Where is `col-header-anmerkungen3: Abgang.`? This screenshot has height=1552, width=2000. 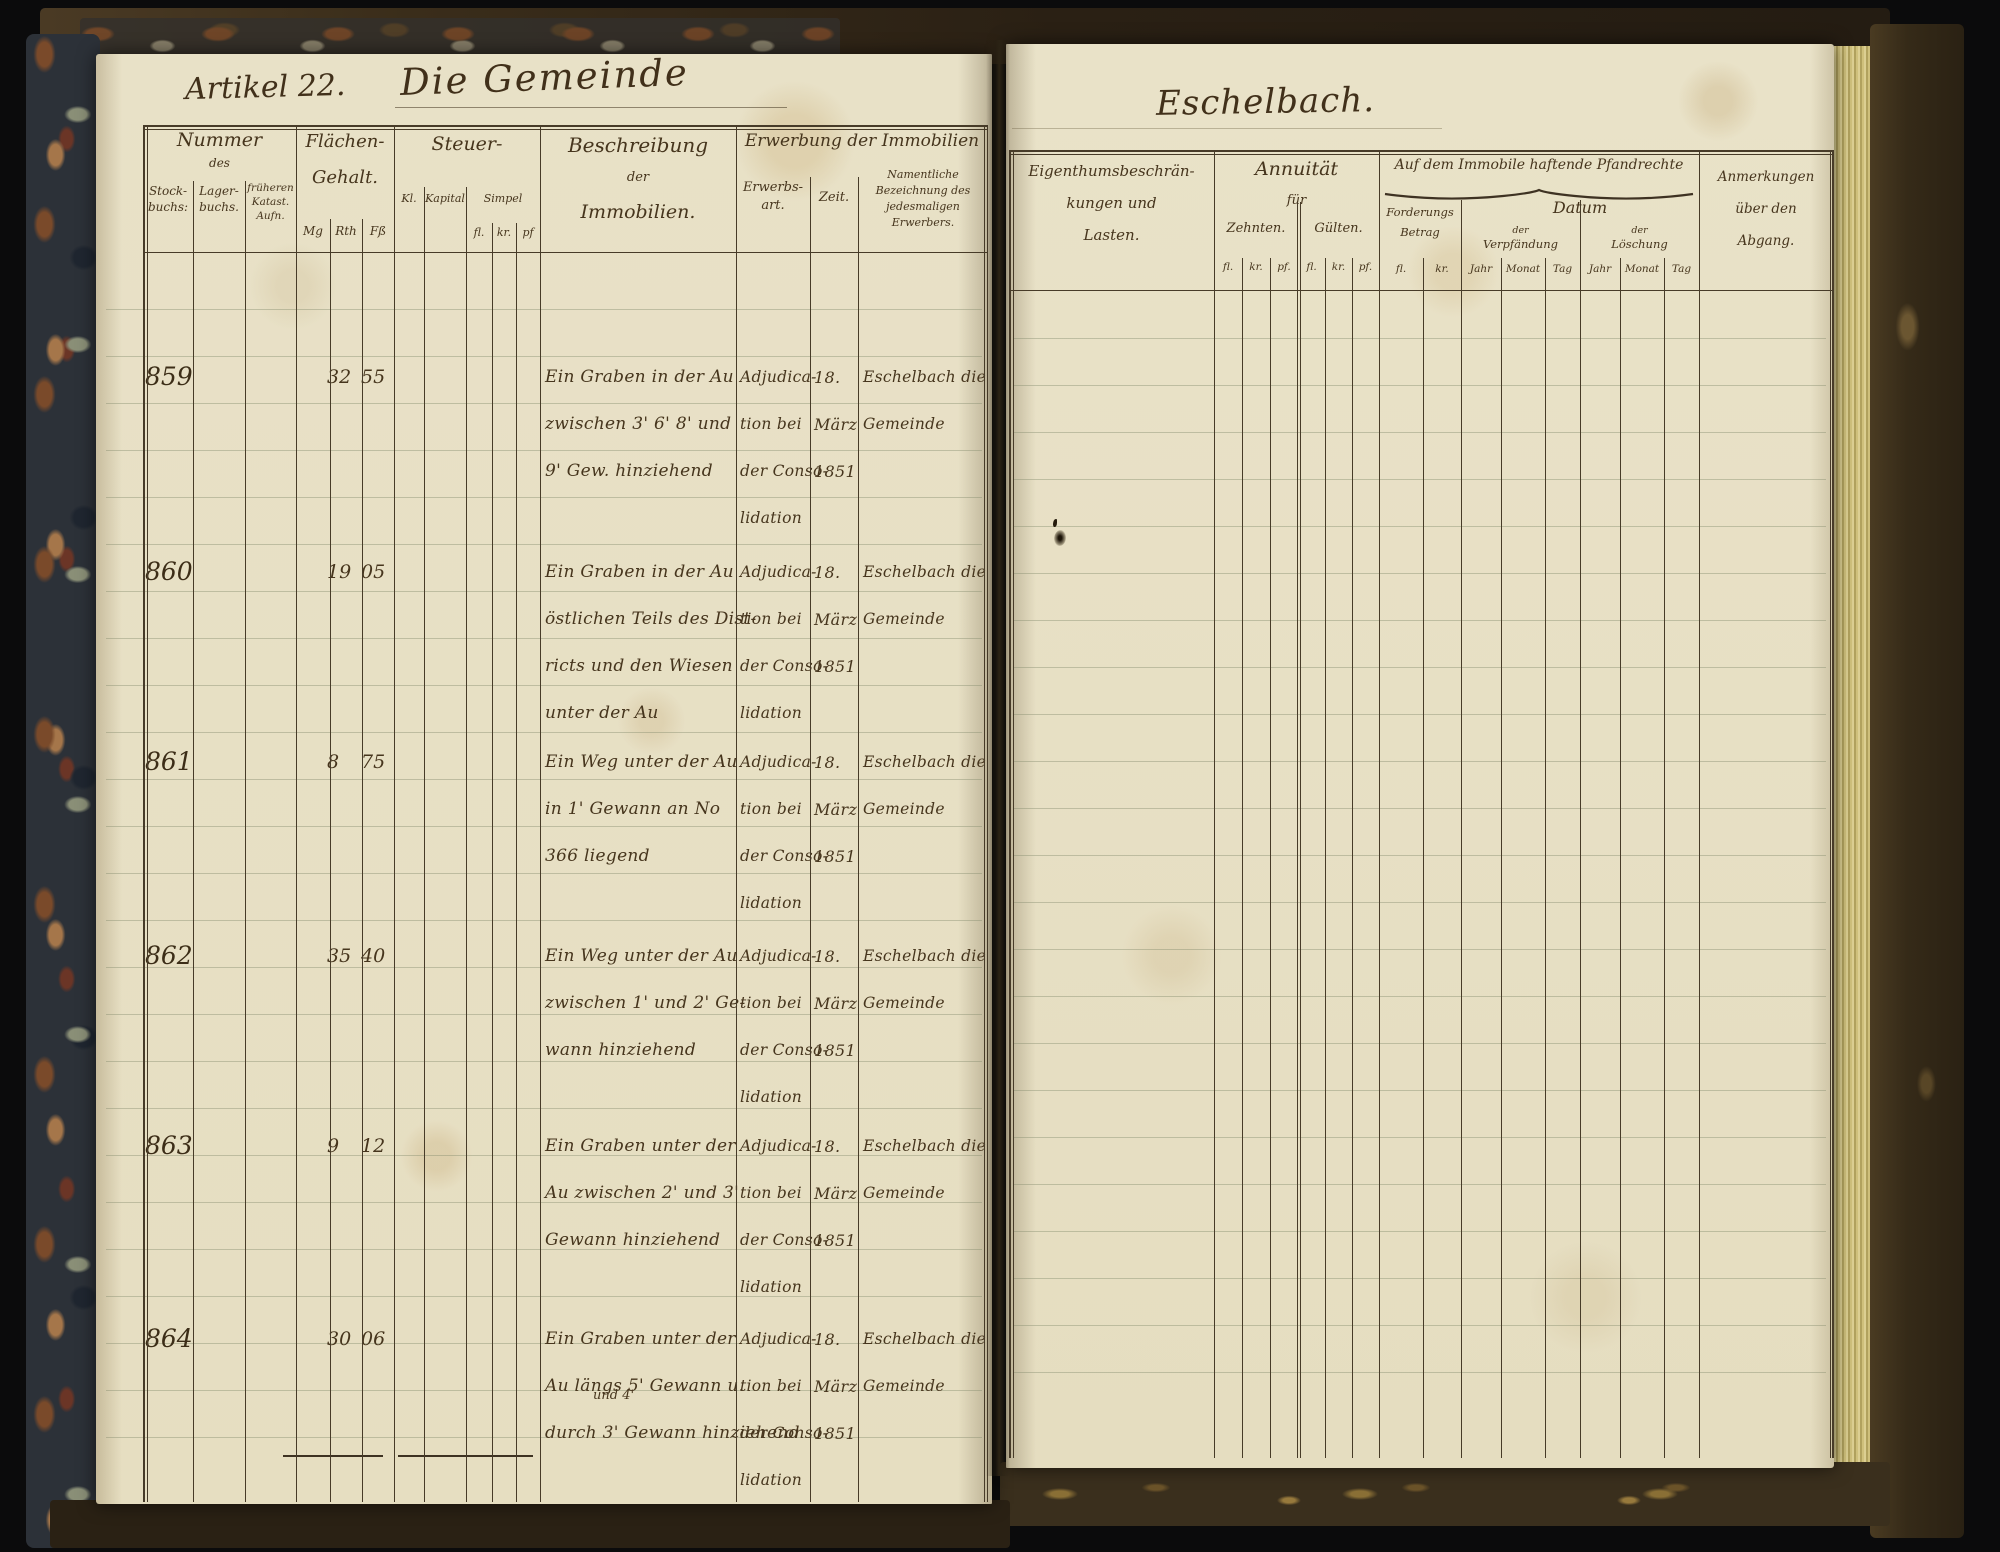
col-header-anmerkungen3: Abgang. is located at coordinates (1766, 241).